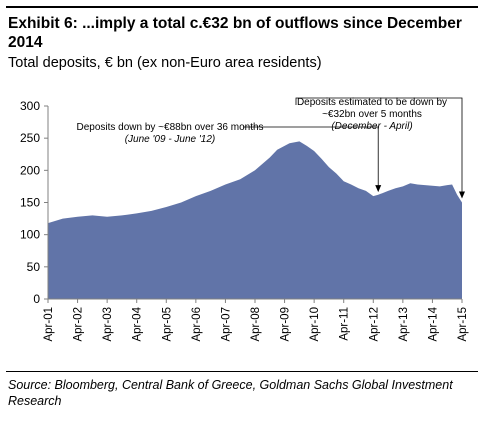 The image size is (483, 433). I want to click on x-tick-label: Apr-05, so click(167, 324).